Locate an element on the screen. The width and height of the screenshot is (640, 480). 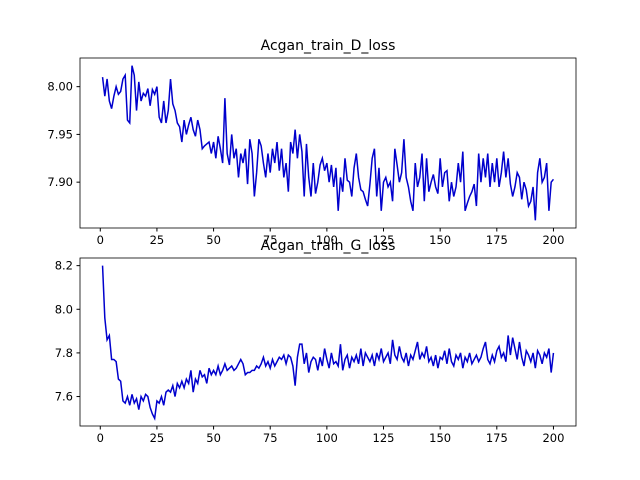
y-tick-label: 7.6 is located at coordinates (64, 397).